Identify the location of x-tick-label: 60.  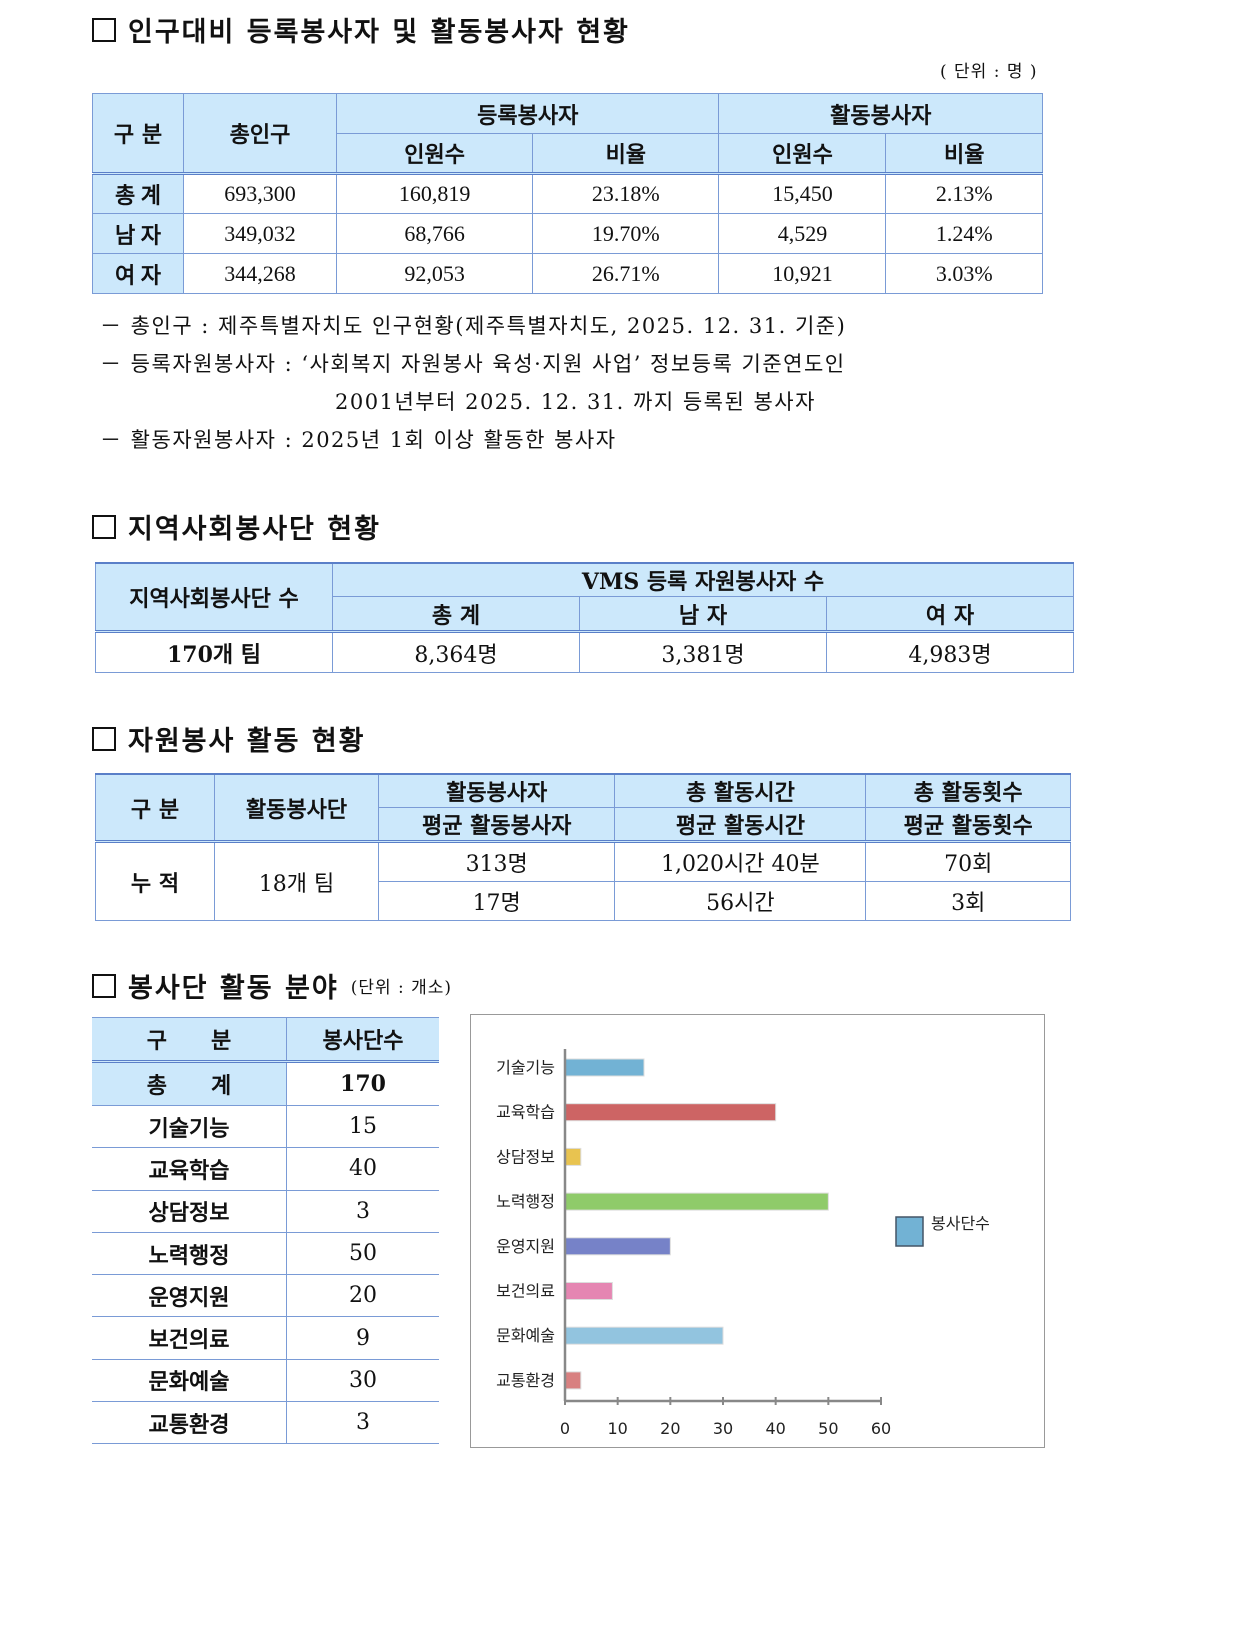
(881, 1428).